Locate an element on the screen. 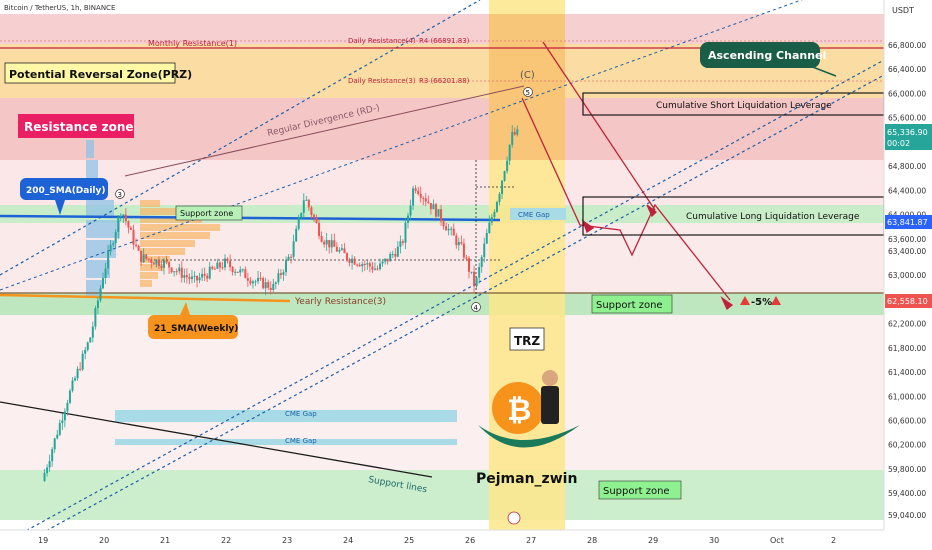  cme-gap-3-box is located at coordinates (538, 214).